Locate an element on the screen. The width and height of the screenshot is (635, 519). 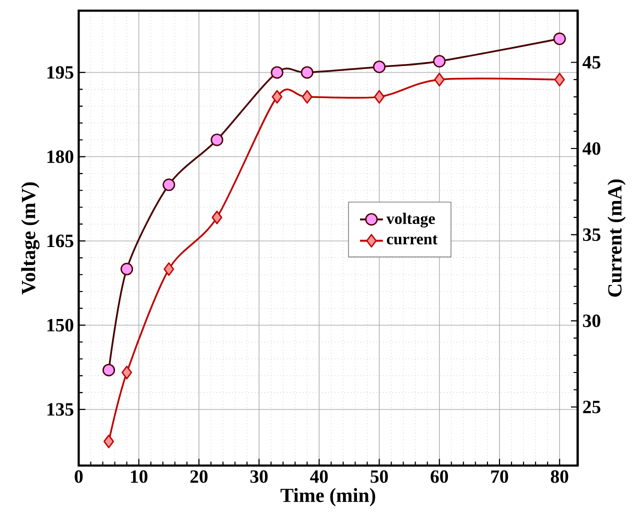
y2-tick-label: 30 is located at coordinates (591, 321).